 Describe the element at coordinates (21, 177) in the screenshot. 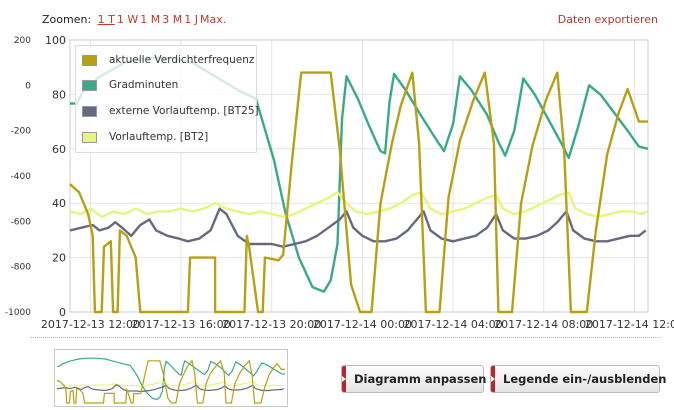

I see `y-right-tick-label: -400` at that location.